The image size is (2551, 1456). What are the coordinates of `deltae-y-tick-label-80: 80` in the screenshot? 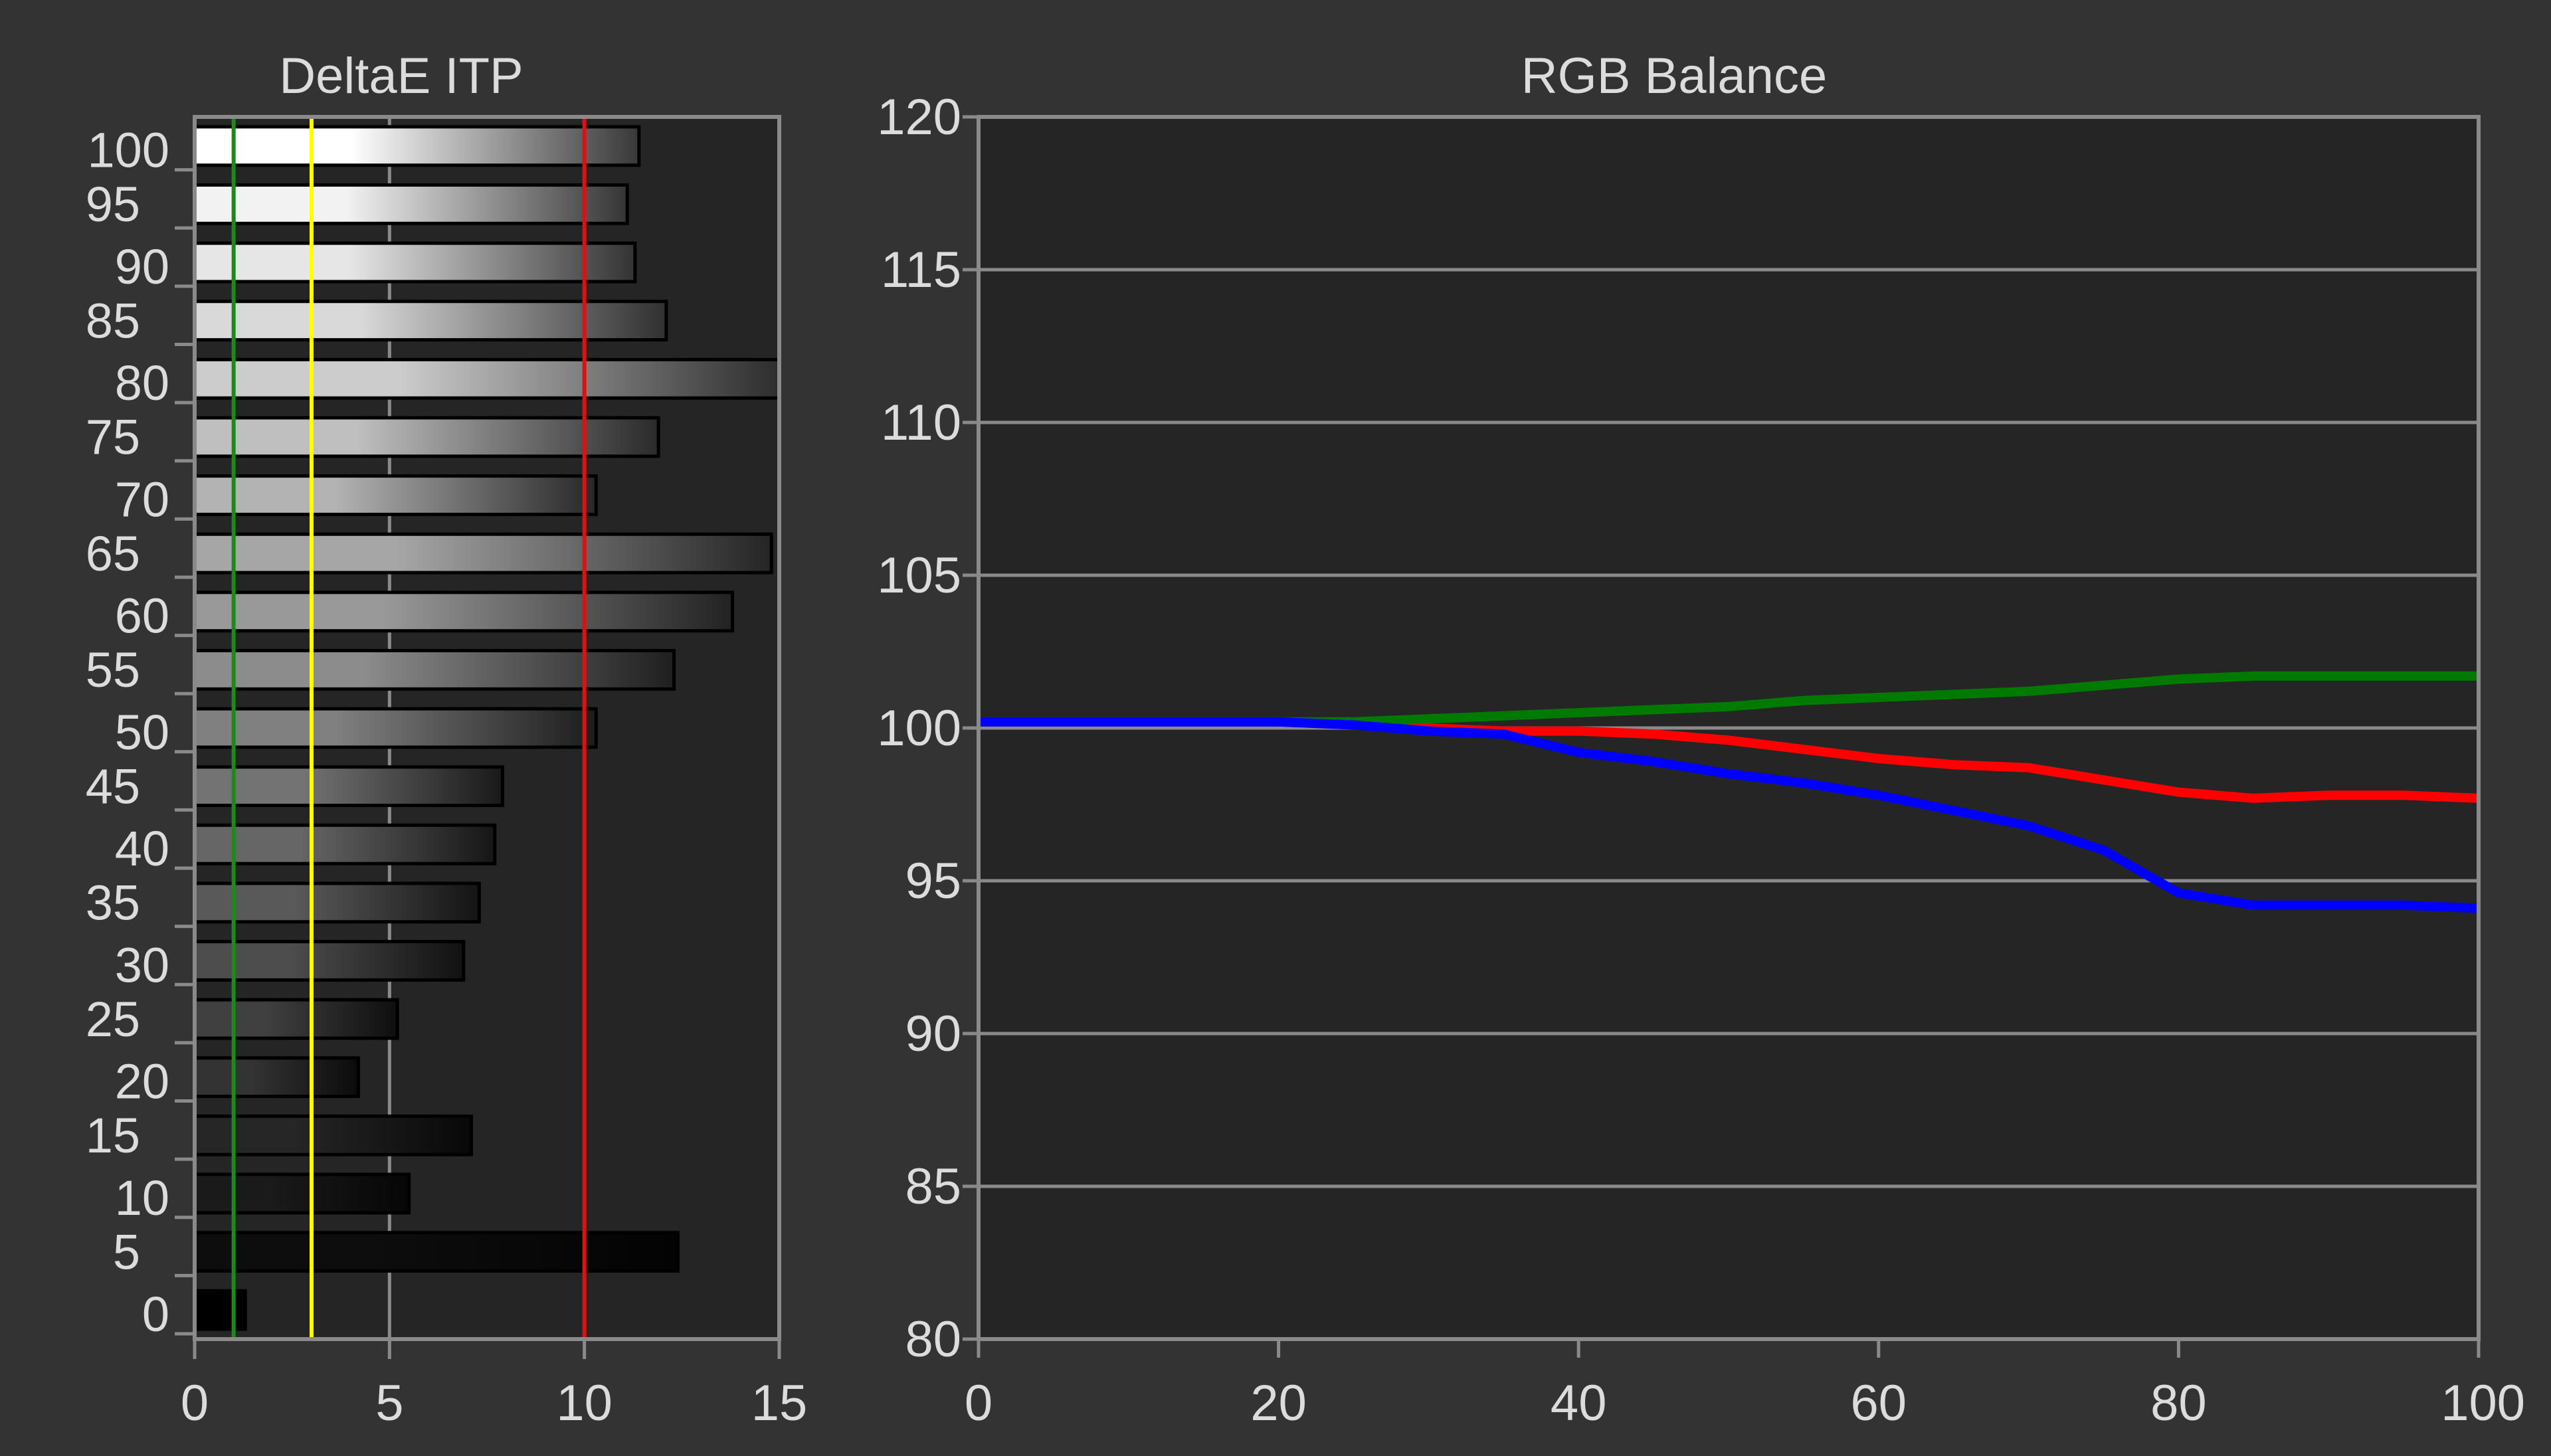 It's located at (142, 382).